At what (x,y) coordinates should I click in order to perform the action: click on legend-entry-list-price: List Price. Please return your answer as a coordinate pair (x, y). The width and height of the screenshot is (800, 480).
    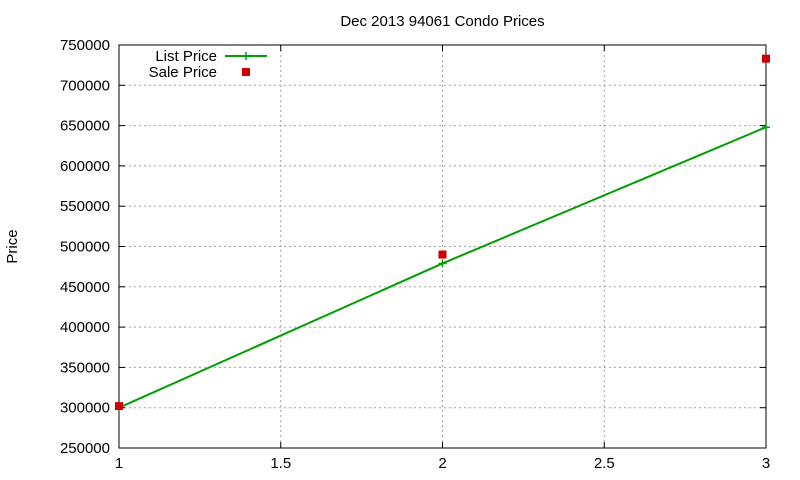
    Looking at the image, I should click on (211, 56).